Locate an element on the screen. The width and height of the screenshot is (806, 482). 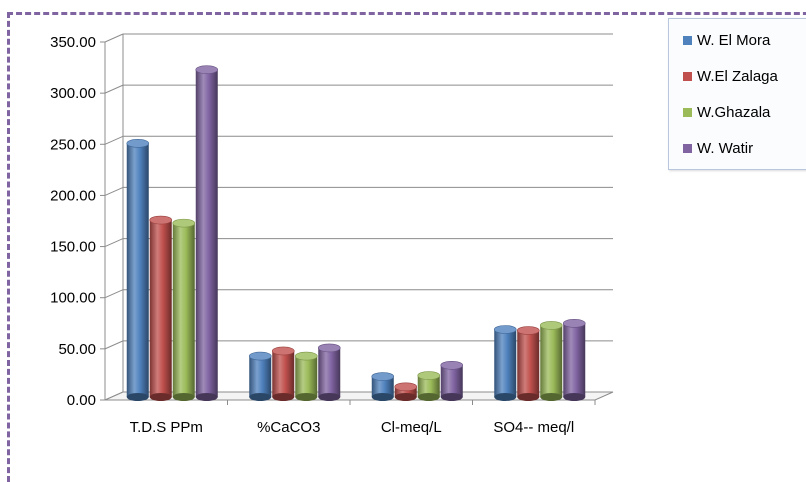
x-tick-label: Cl-meq/L is located at coordinates (411, 427).